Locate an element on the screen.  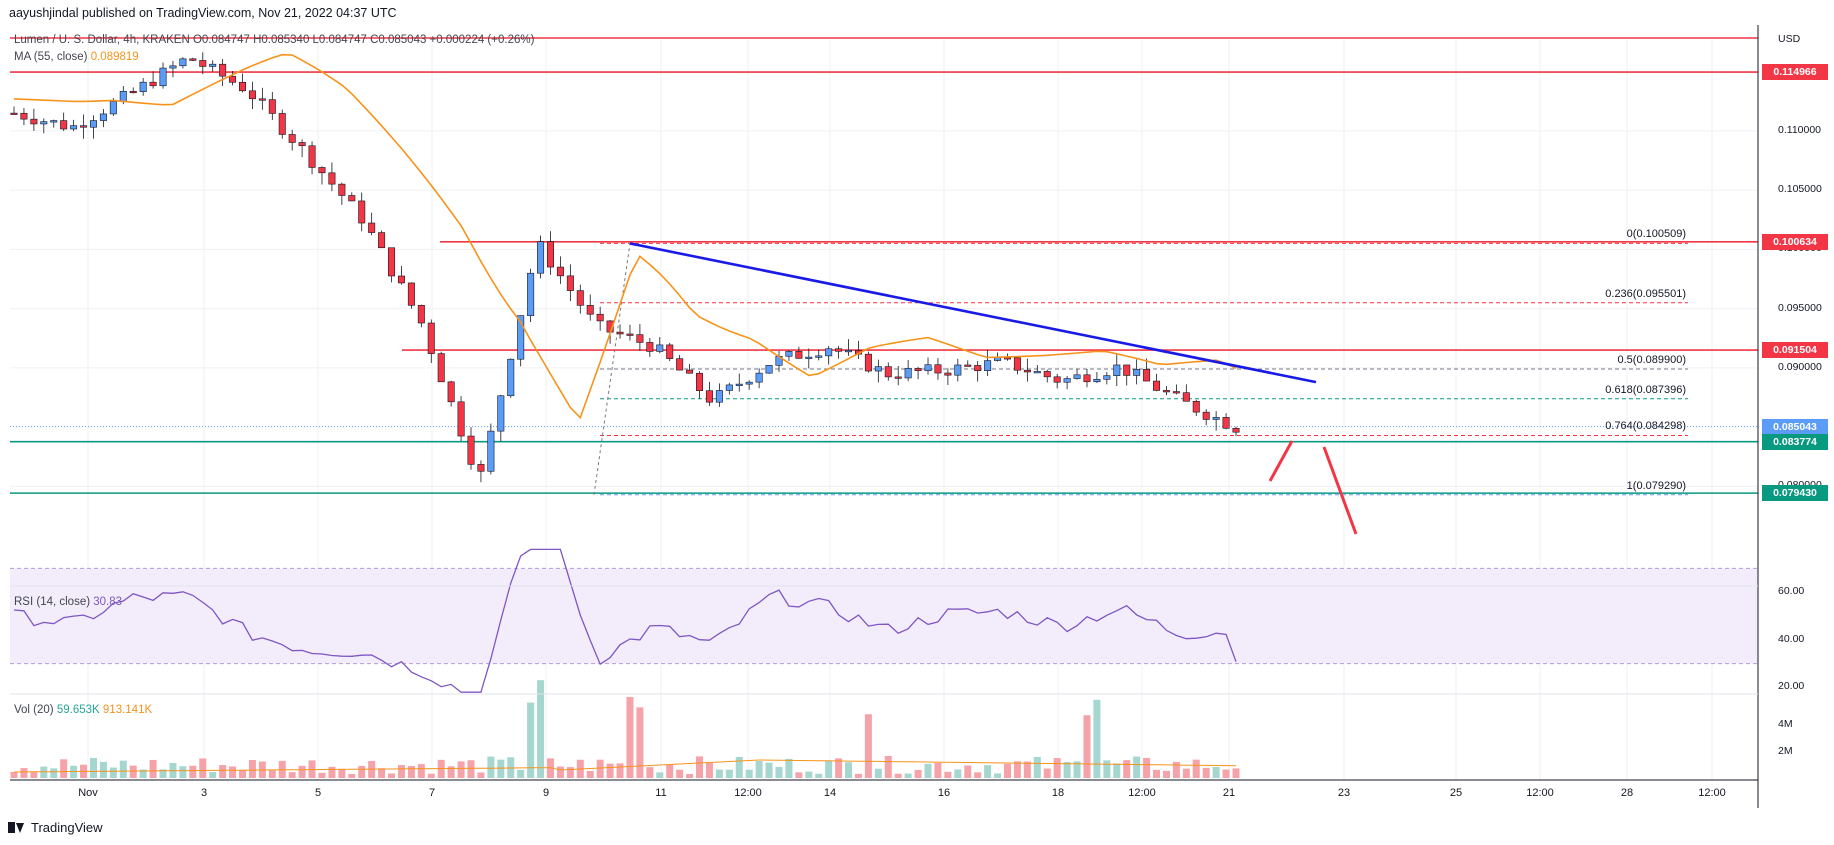
price-tick: 0.095000 is located at coordinates (1800, 307).